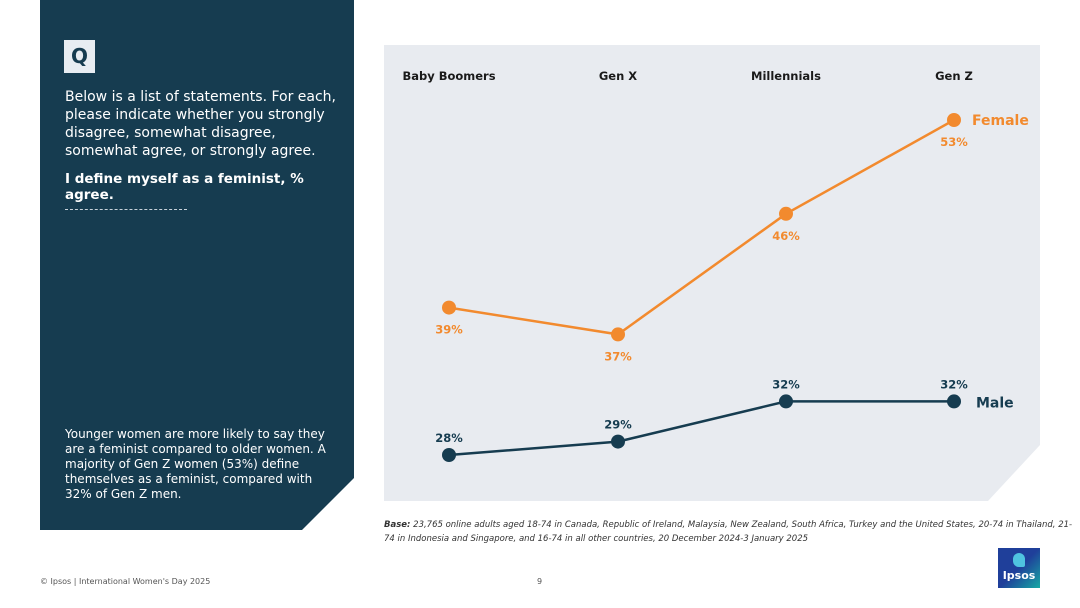  I want to click on divider, so click(126, 209).